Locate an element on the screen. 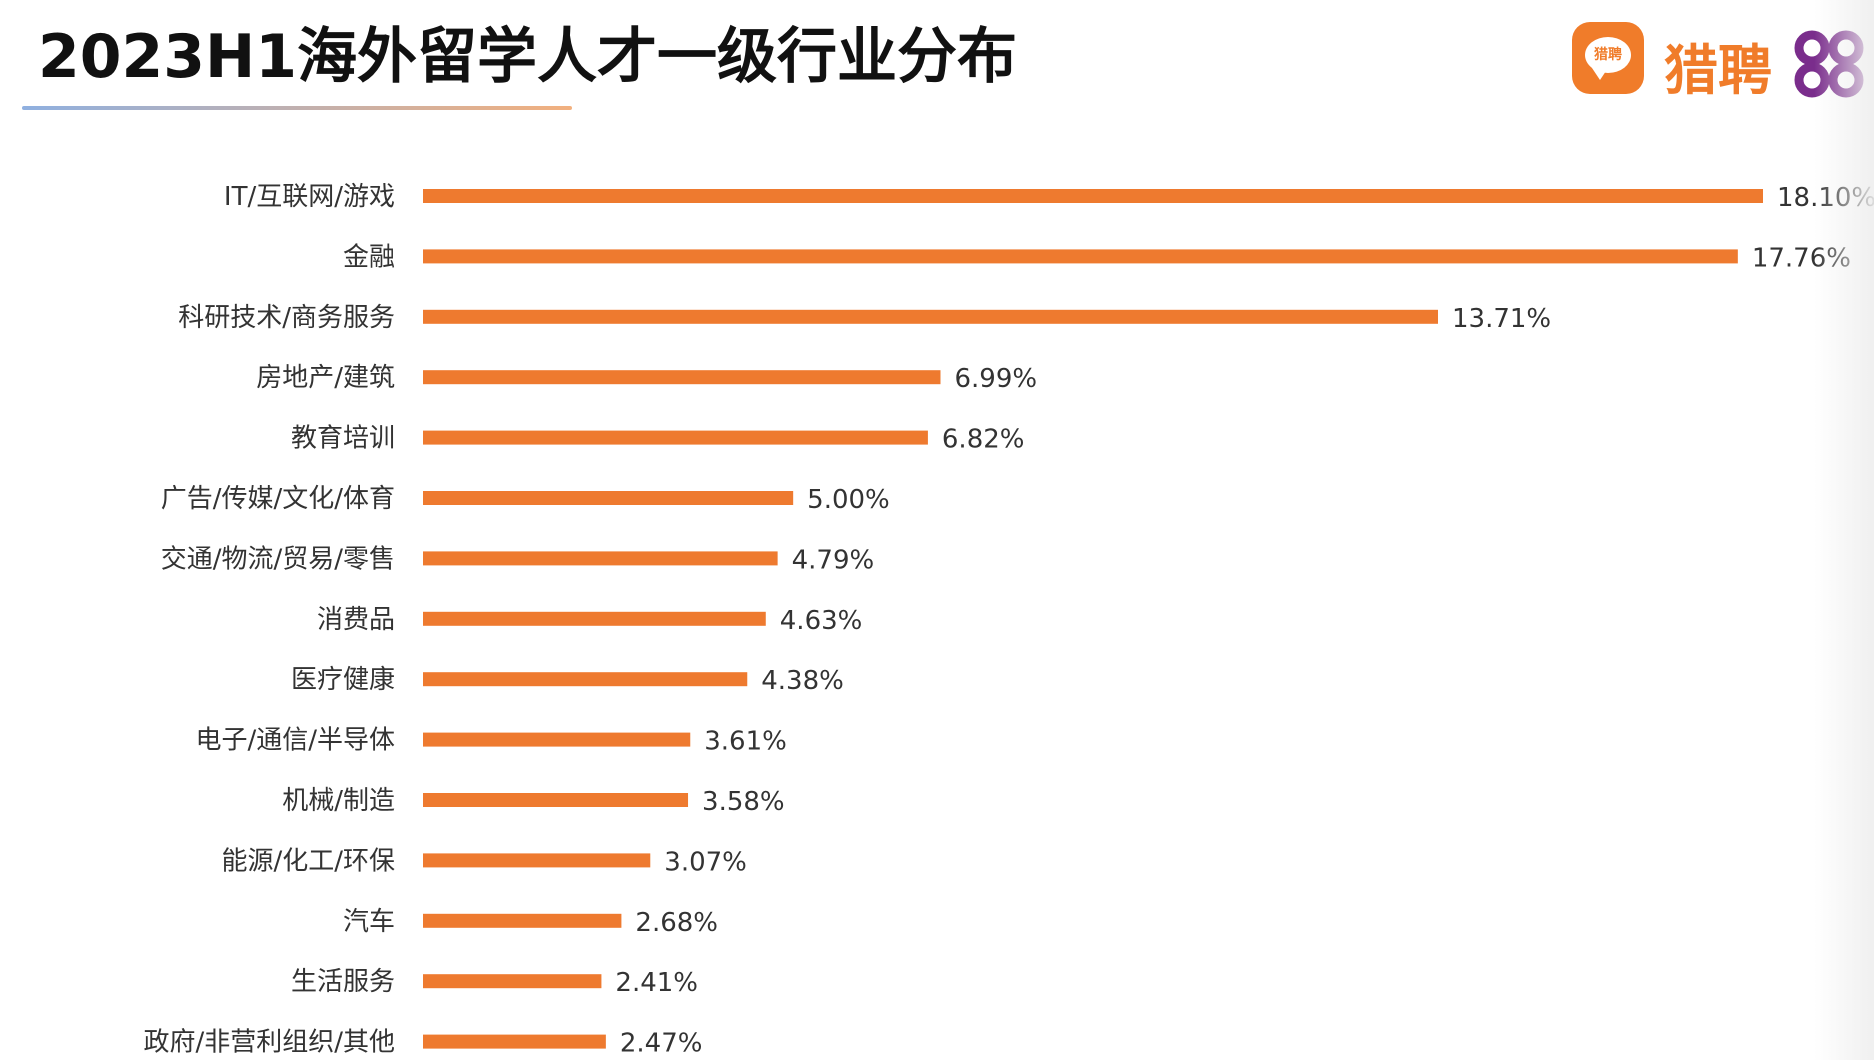  data-label: 4.63% is located at coordinates (821, 621).